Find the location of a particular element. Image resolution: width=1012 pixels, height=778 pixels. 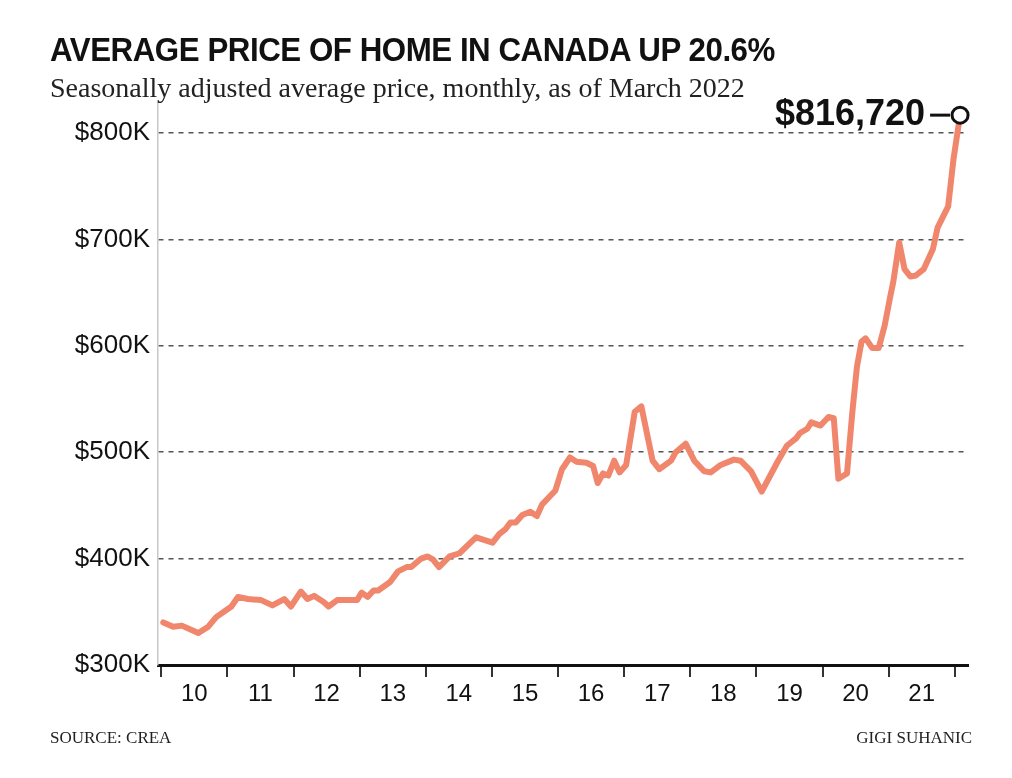

x-tick-label: 18 is located at coordinates (723, 693).